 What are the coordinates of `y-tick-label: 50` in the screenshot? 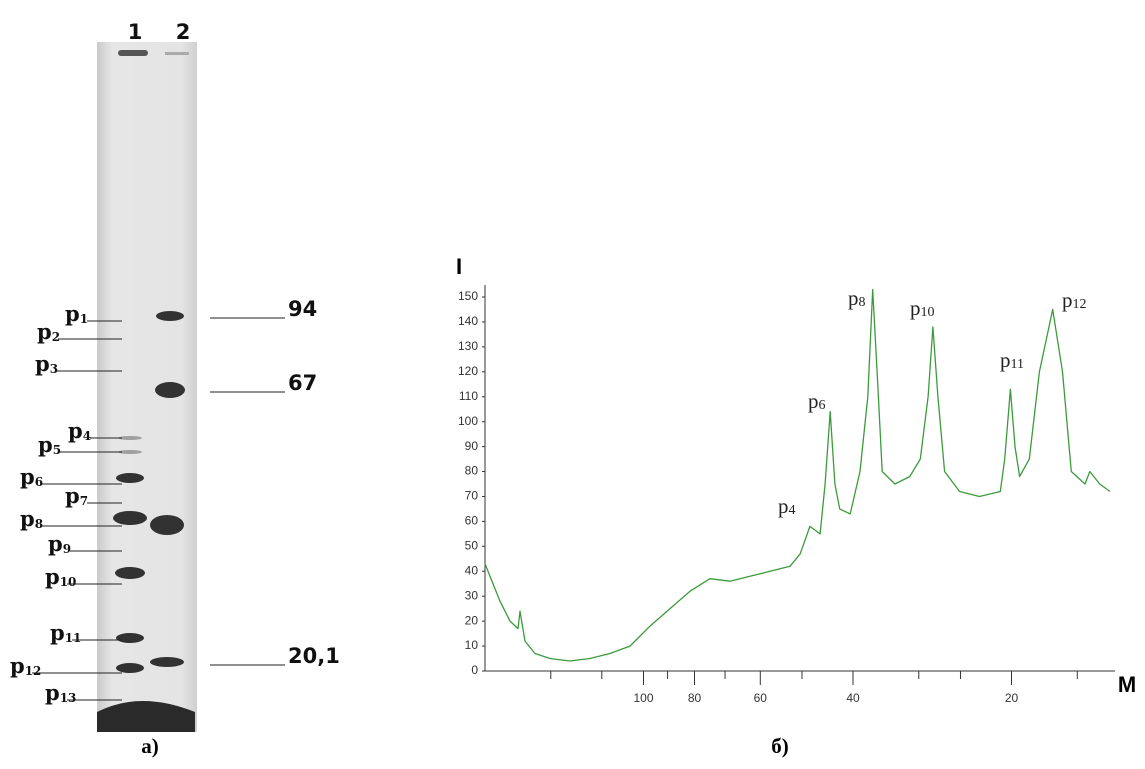 It's located at (472, 546).